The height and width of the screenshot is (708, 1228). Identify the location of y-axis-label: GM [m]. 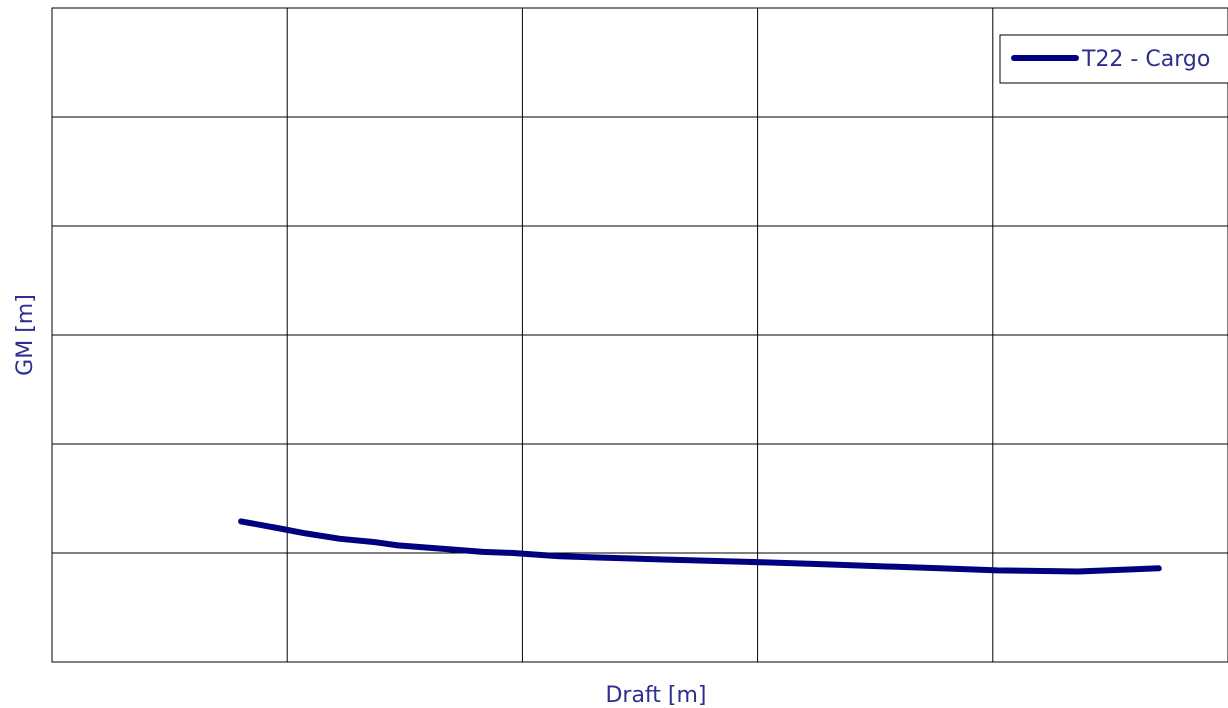
(25, 335).